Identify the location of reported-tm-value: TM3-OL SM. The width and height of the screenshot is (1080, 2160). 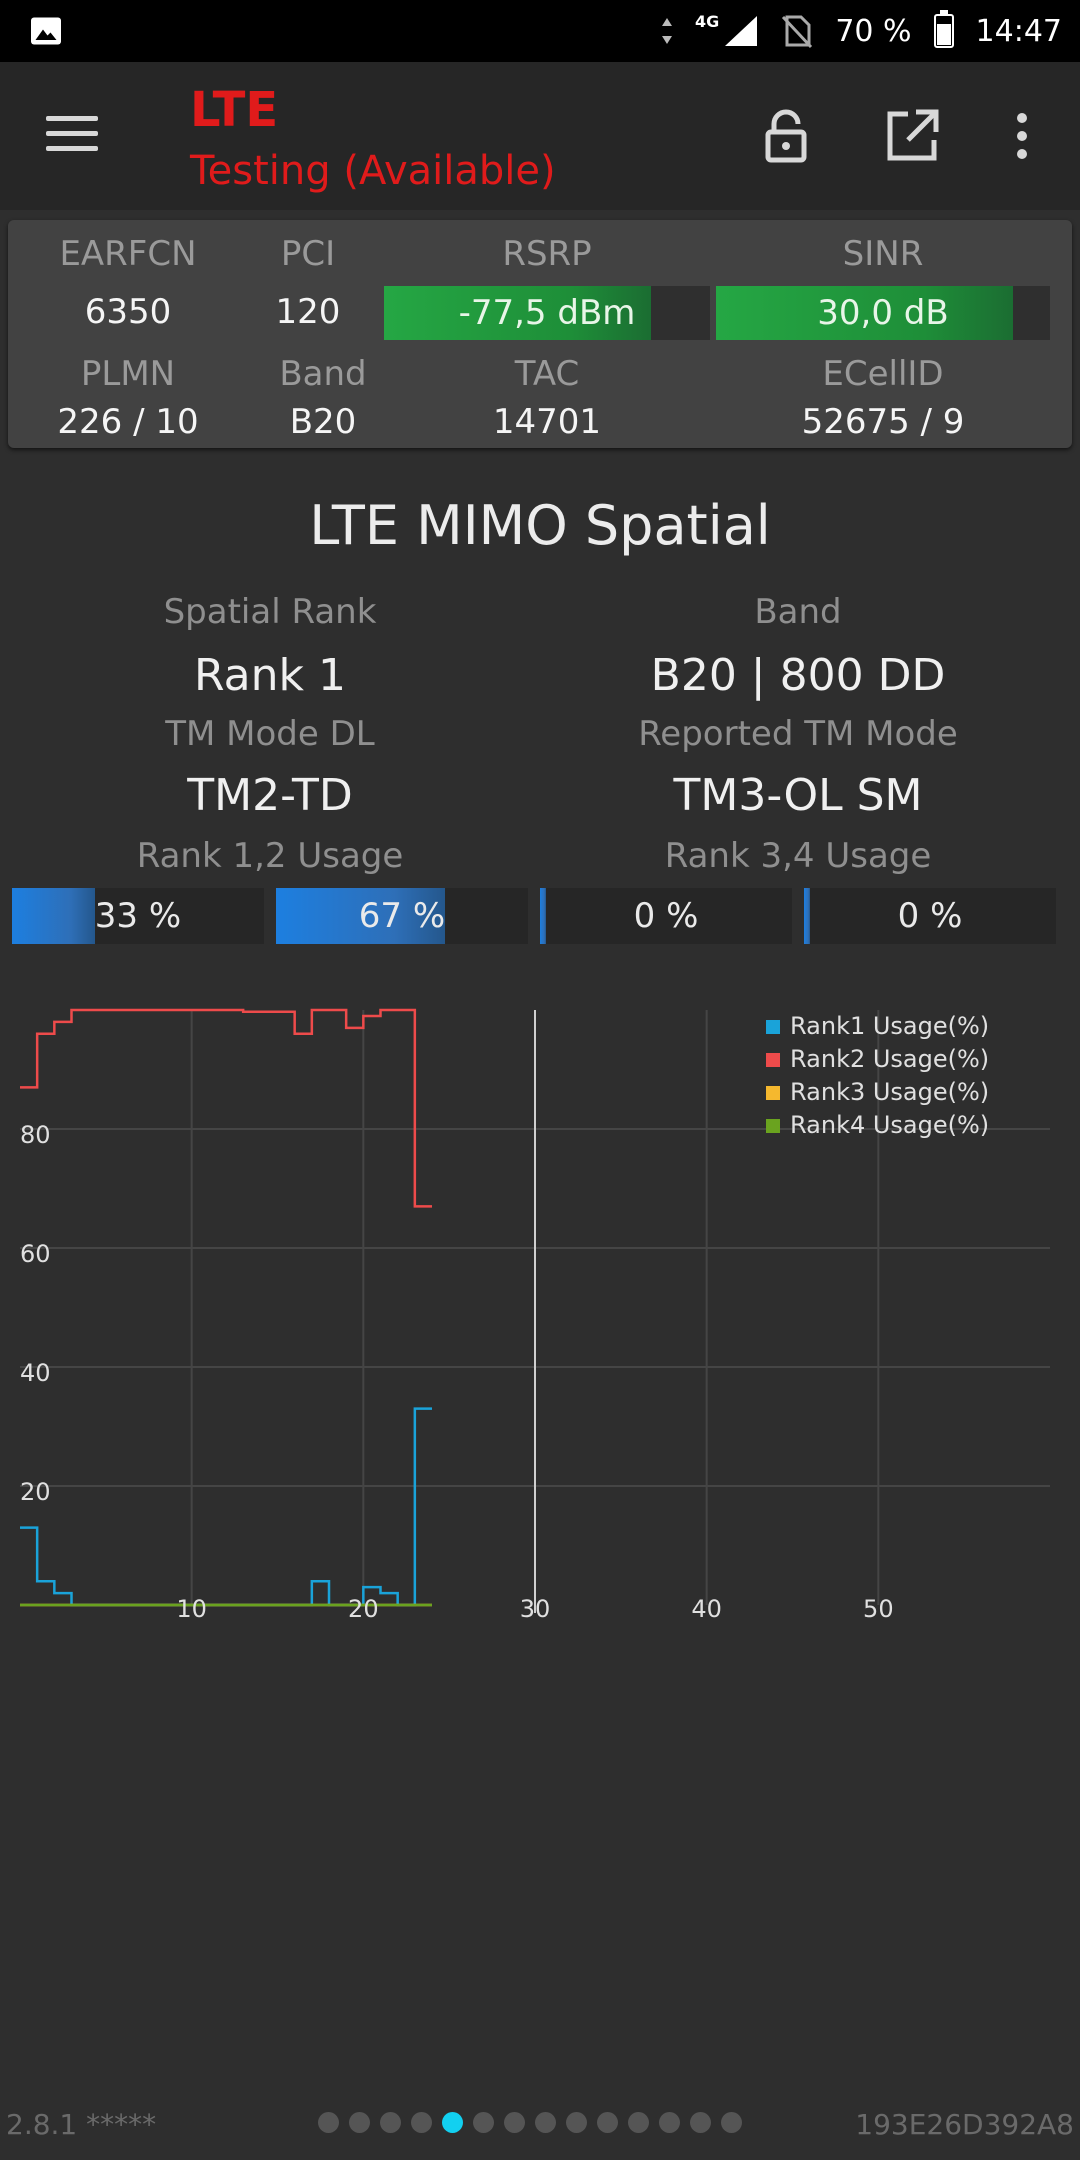
(798, 795).